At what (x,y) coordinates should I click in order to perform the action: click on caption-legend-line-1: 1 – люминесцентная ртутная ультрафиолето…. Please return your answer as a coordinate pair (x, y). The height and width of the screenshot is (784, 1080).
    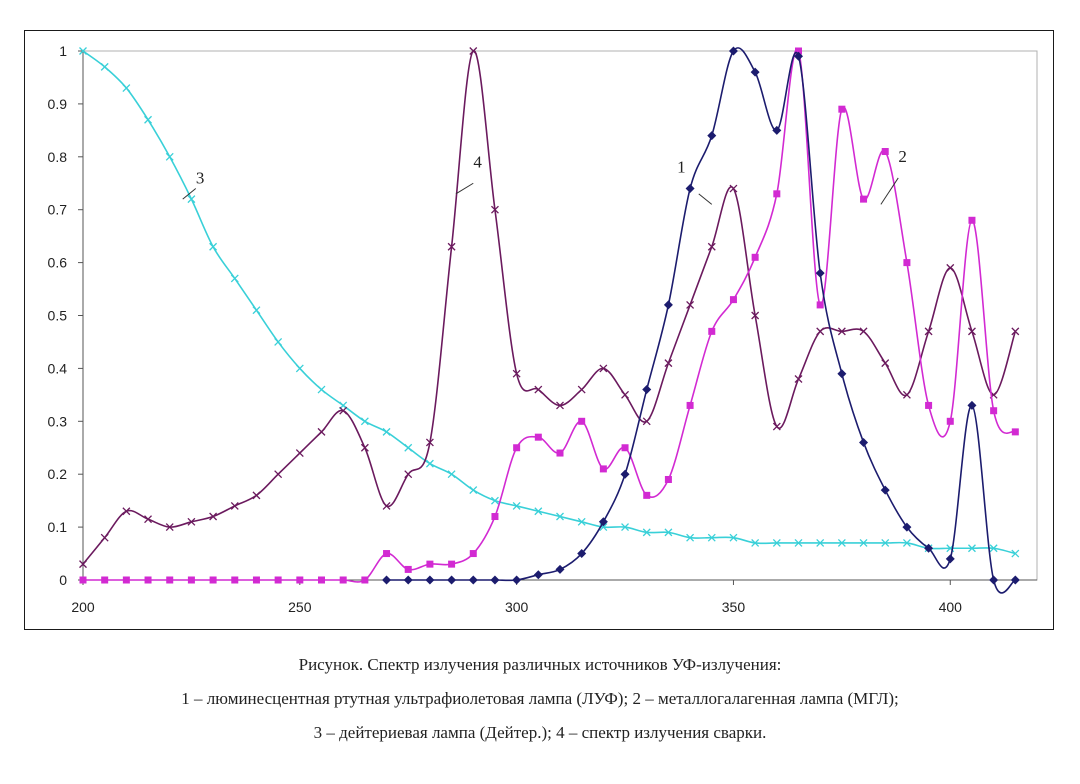
    Looking at the image, I should click on (540, 698).